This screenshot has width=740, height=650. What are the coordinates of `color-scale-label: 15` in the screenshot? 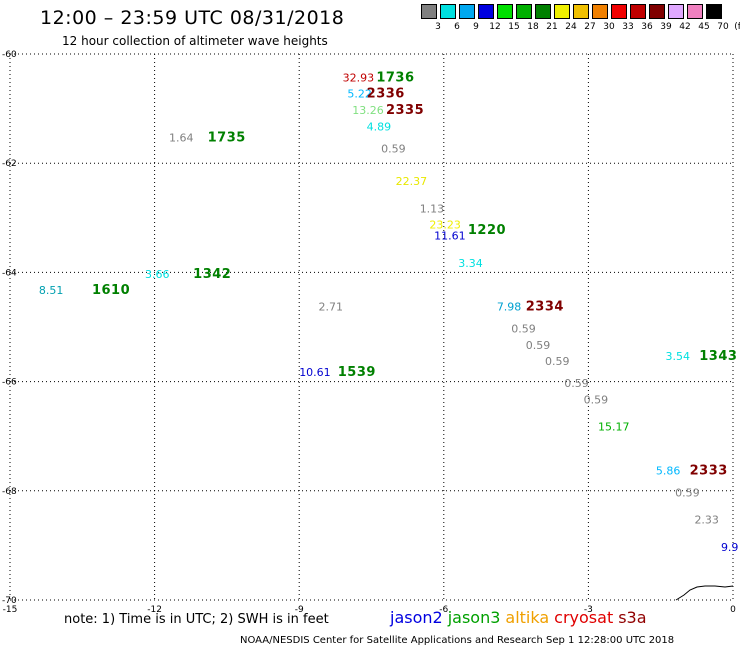 It's located at (514, 27).